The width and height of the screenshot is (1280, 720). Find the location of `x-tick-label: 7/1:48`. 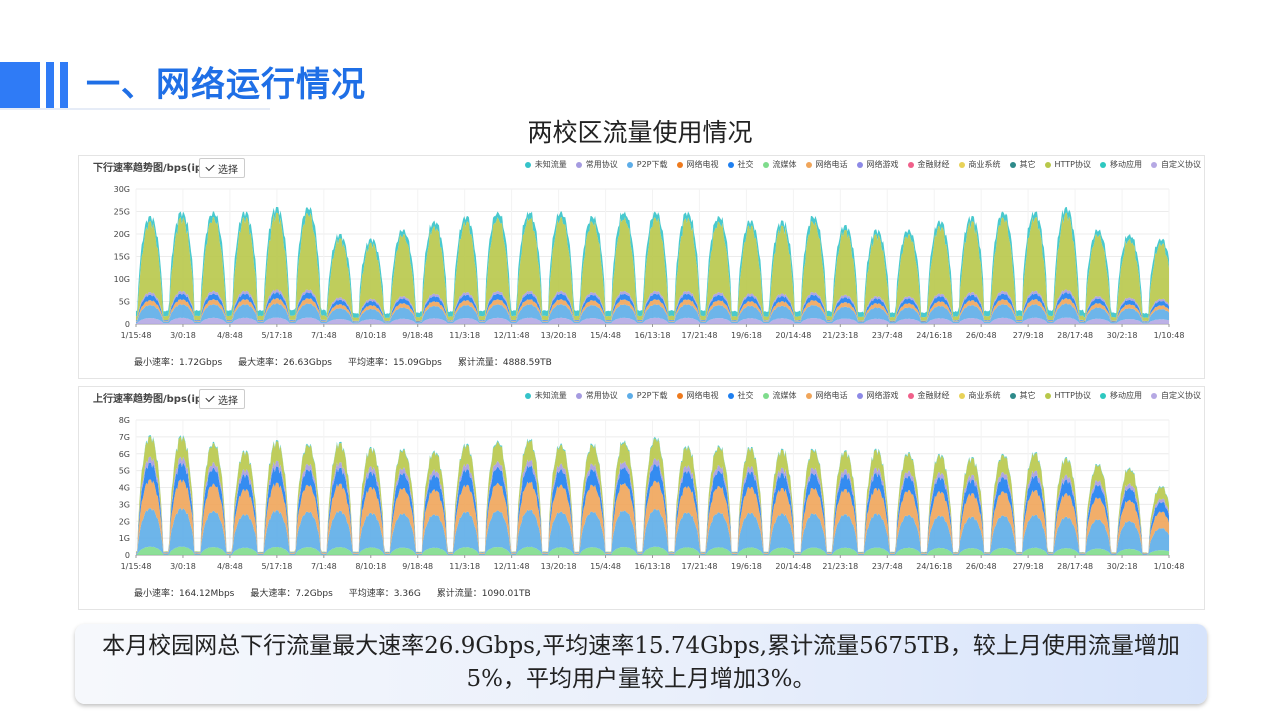

x-tick-label: 7/1:48 is located at coordinates (324, 566).